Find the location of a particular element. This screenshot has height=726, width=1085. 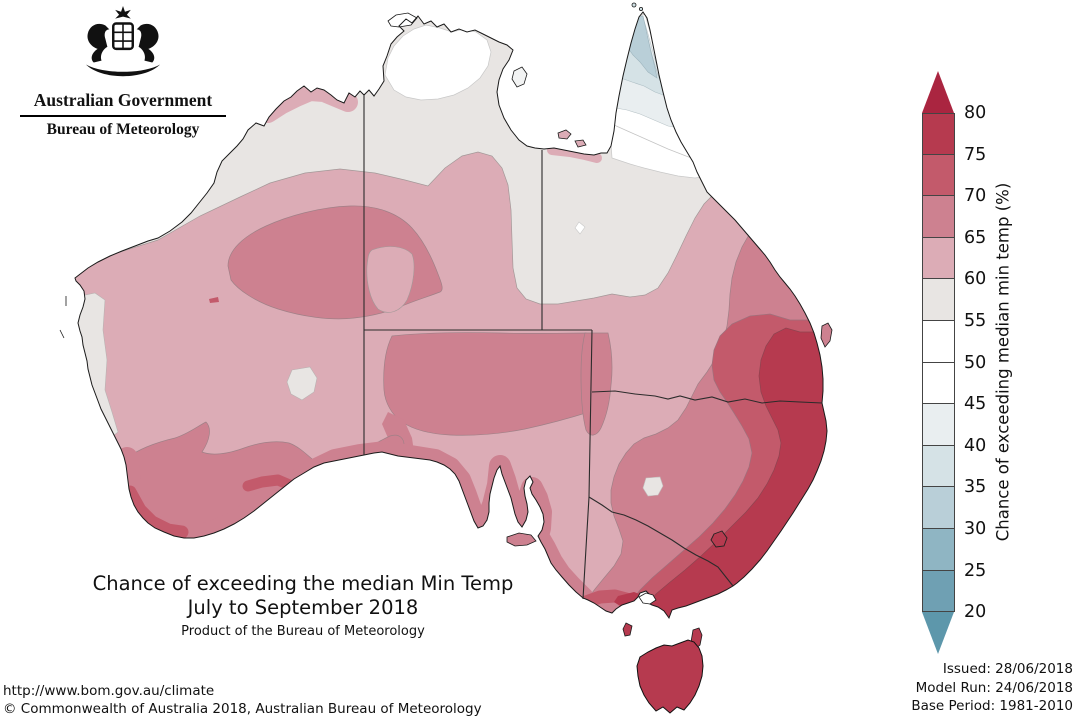

model-run-date: Model Run: 24/06/2018 is located at coordinates (994, 687).